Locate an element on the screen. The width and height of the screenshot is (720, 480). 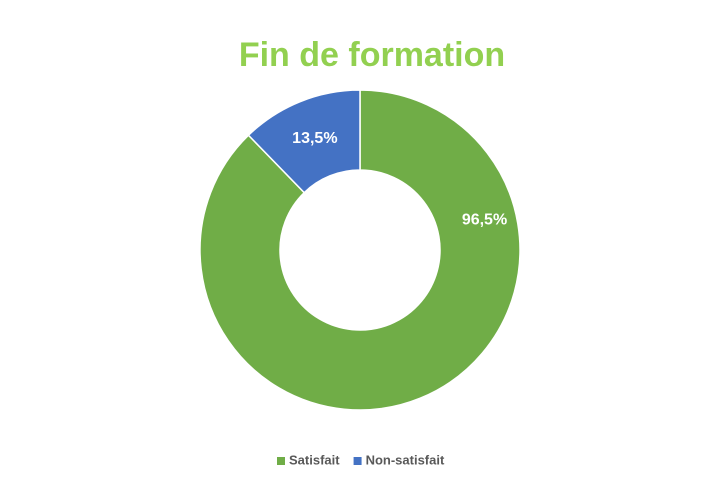
data-label: 13,5% is located at coordinates (314, 138).